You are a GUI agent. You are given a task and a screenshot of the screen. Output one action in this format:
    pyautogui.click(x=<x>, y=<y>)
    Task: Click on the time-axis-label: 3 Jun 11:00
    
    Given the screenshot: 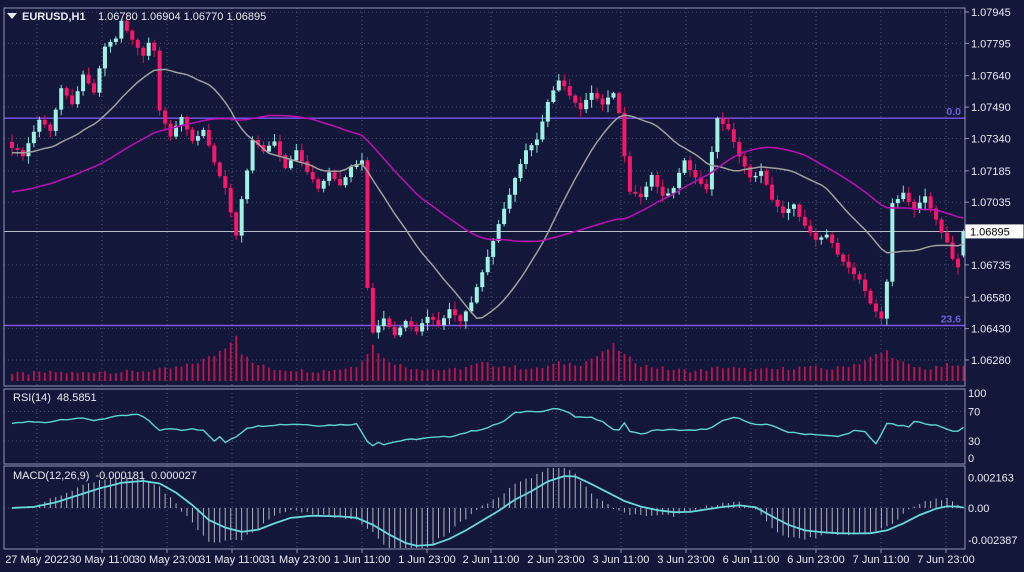 What is the action you would take?
    pyautogui.click(x=621, y=560)
    